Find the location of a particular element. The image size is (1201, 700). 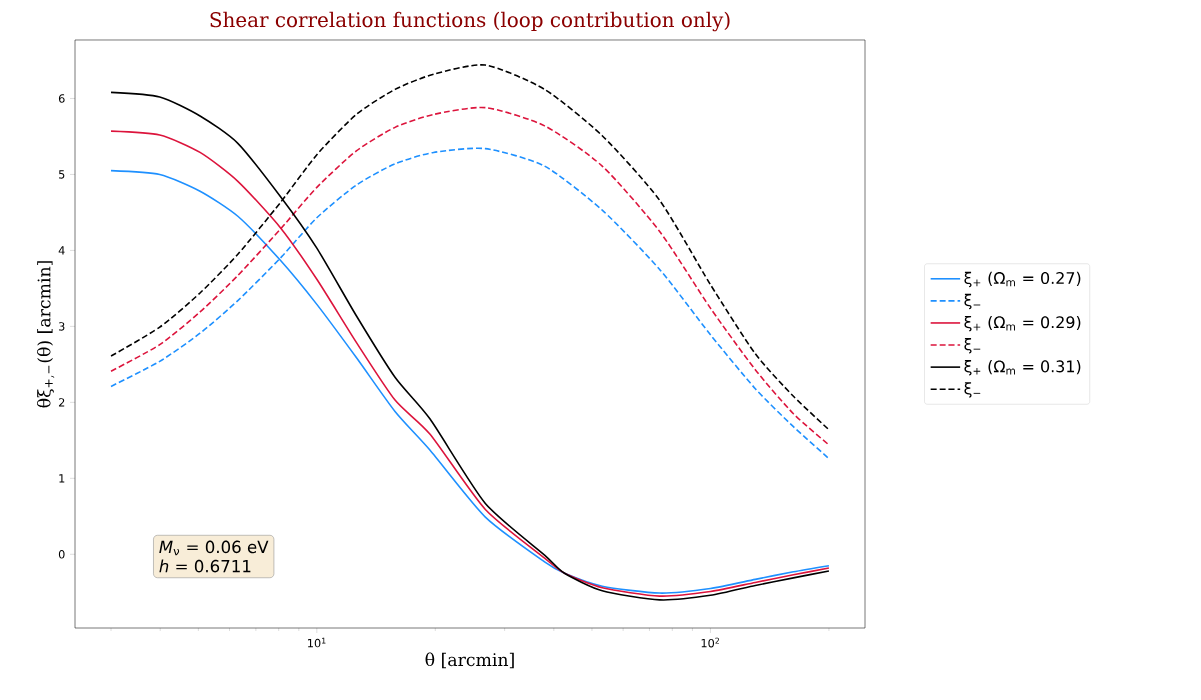

y-tick-label: 5 is located at coordinates (62, 174).